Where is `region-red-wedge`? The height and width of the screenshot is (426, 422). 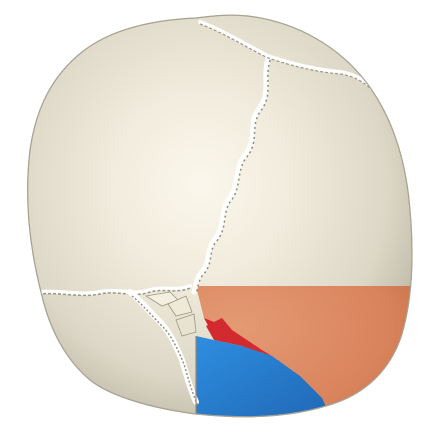 region-red-wedge is located at coordinates (239, 337).